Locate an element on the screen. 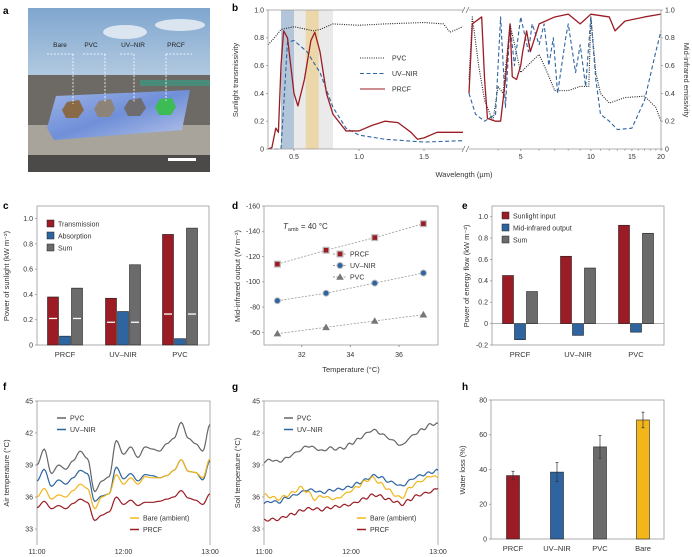 The image size is (692, 557). y-tick-label: 80 is located at coordinates (483, 400).